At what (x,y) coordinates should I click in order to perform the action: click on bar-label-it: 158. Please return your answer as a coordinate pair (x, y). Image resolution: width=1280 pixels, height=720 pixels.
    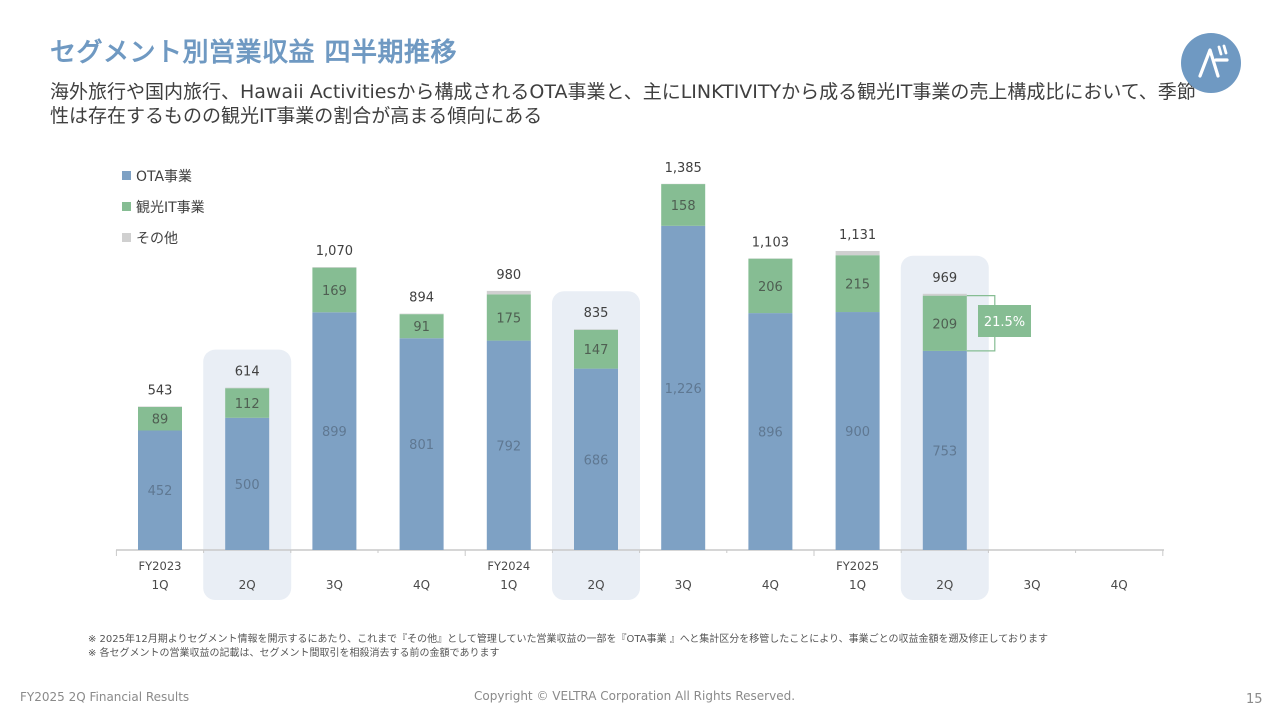
    Looking at the image, I should click on (683, 206).